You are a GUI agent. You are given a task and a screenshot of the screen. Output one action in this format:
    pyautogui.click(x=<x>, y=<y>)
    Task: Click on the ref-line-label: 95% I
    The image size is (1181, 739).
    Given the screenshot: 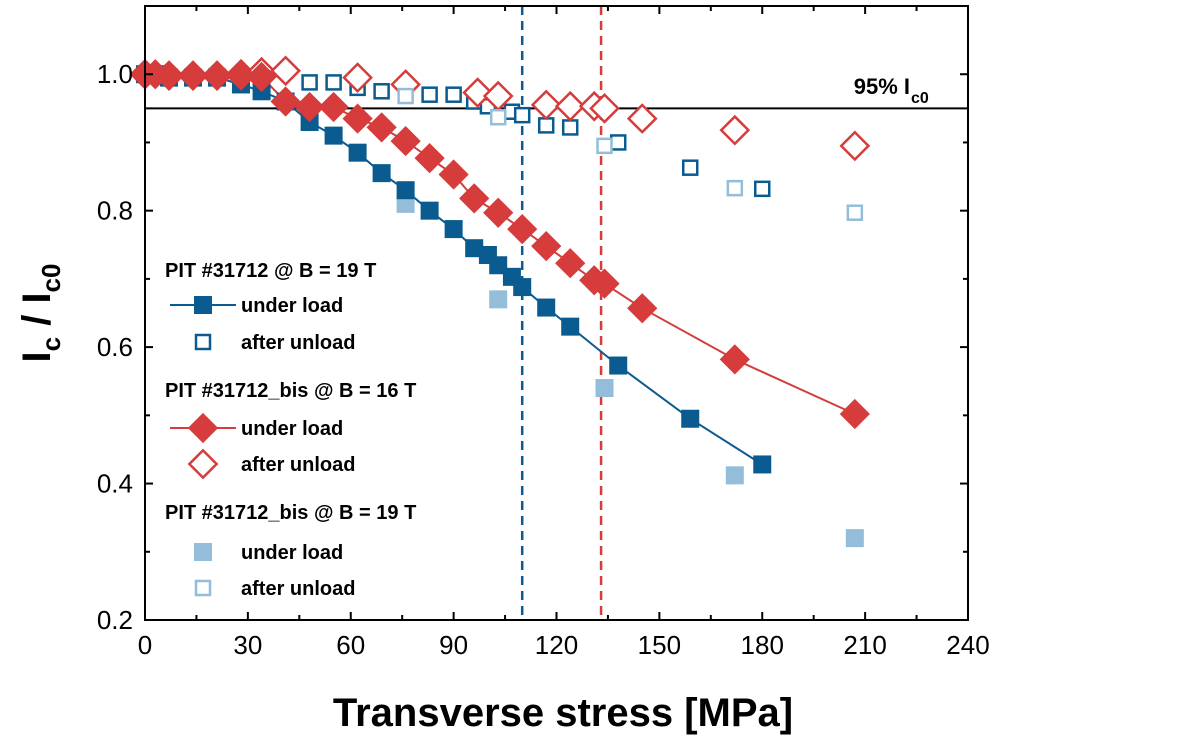 What is the action you would take?
    pyautogui.click(x=882, y=86)
    